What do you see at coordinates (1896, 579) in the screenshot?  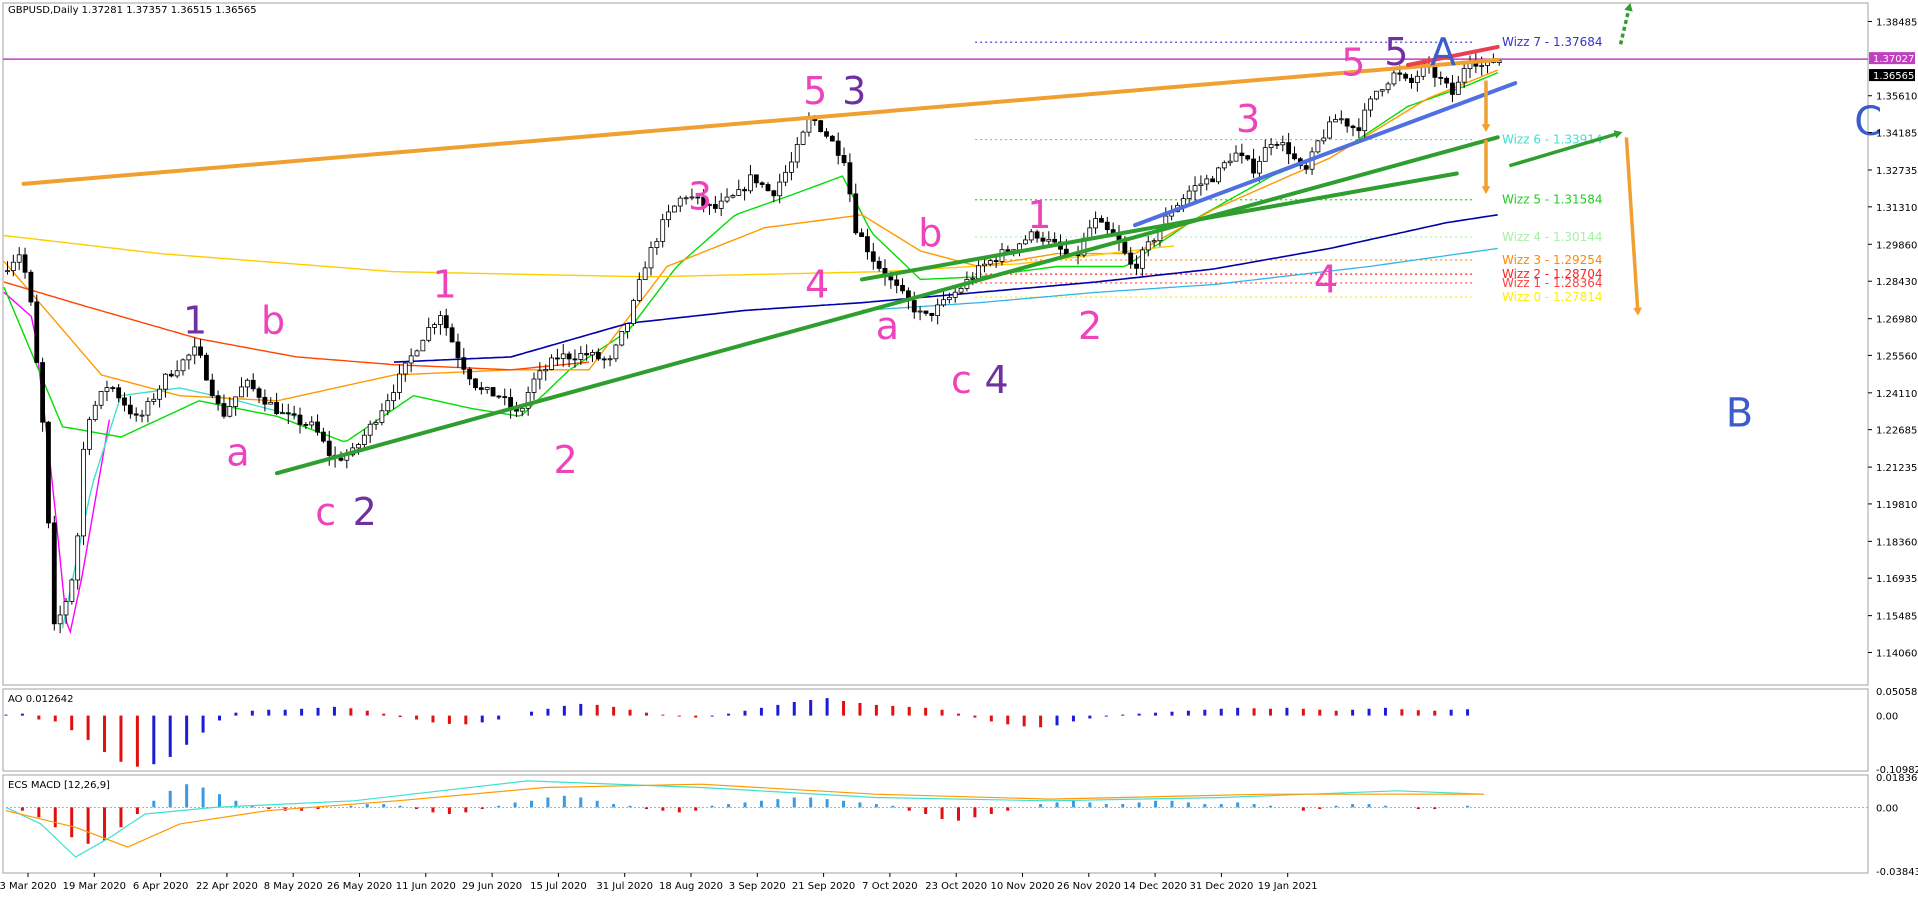 I see `price-tick-label: 1.16935` at bounding box center [1896, 579].